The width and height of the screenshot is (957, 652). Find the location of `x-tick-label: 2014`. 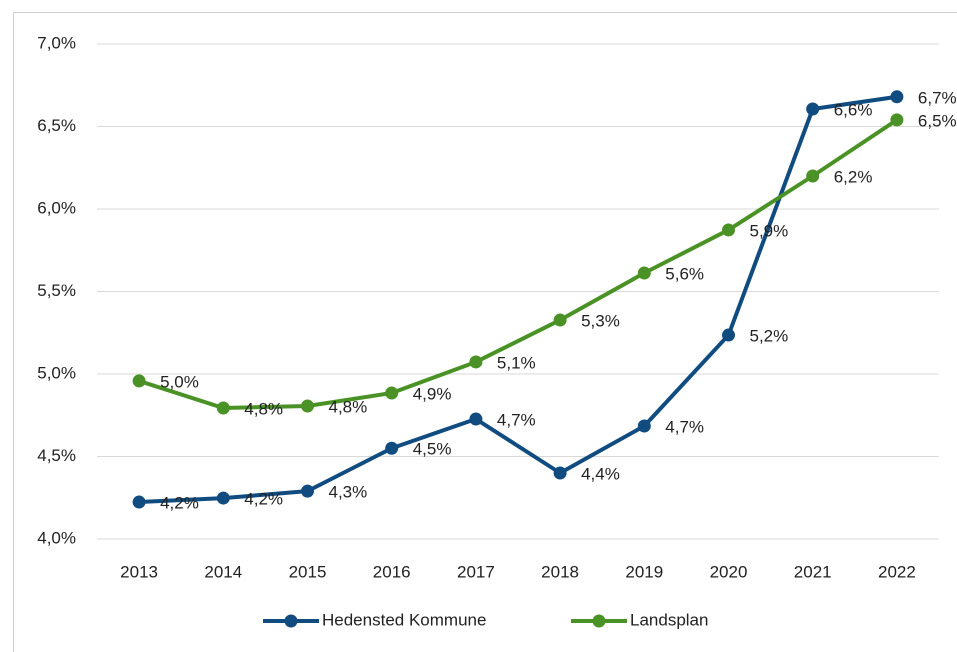

x-tick-label: 2014 is located at coordinates (223, 571).